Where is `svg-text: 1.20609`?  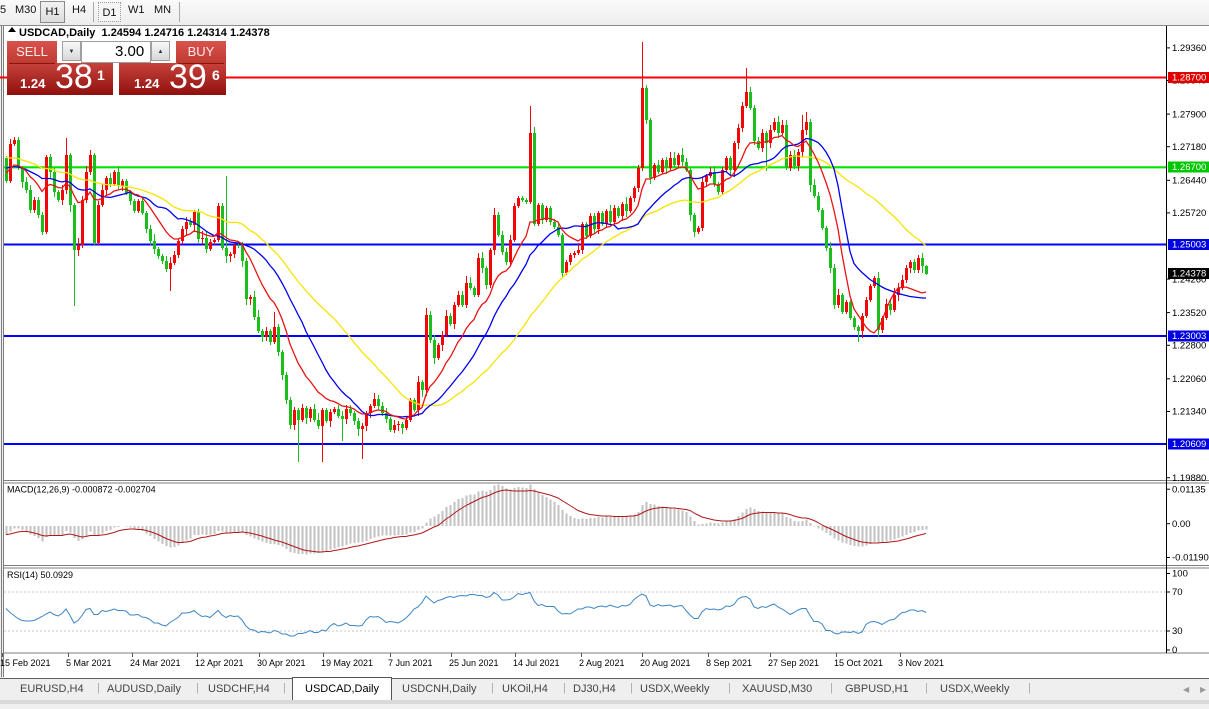 svg-text: 1.20609 is located at coordinates (1189, 444).